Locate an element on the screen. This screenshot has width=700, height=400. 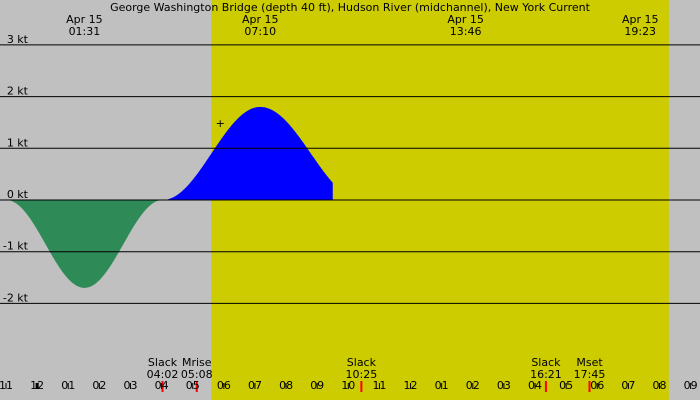
y-tick-labels: 3 kt 2 kt 1 kt 0 kt -1 kt -2 kt is located at coordinates (16, 168).